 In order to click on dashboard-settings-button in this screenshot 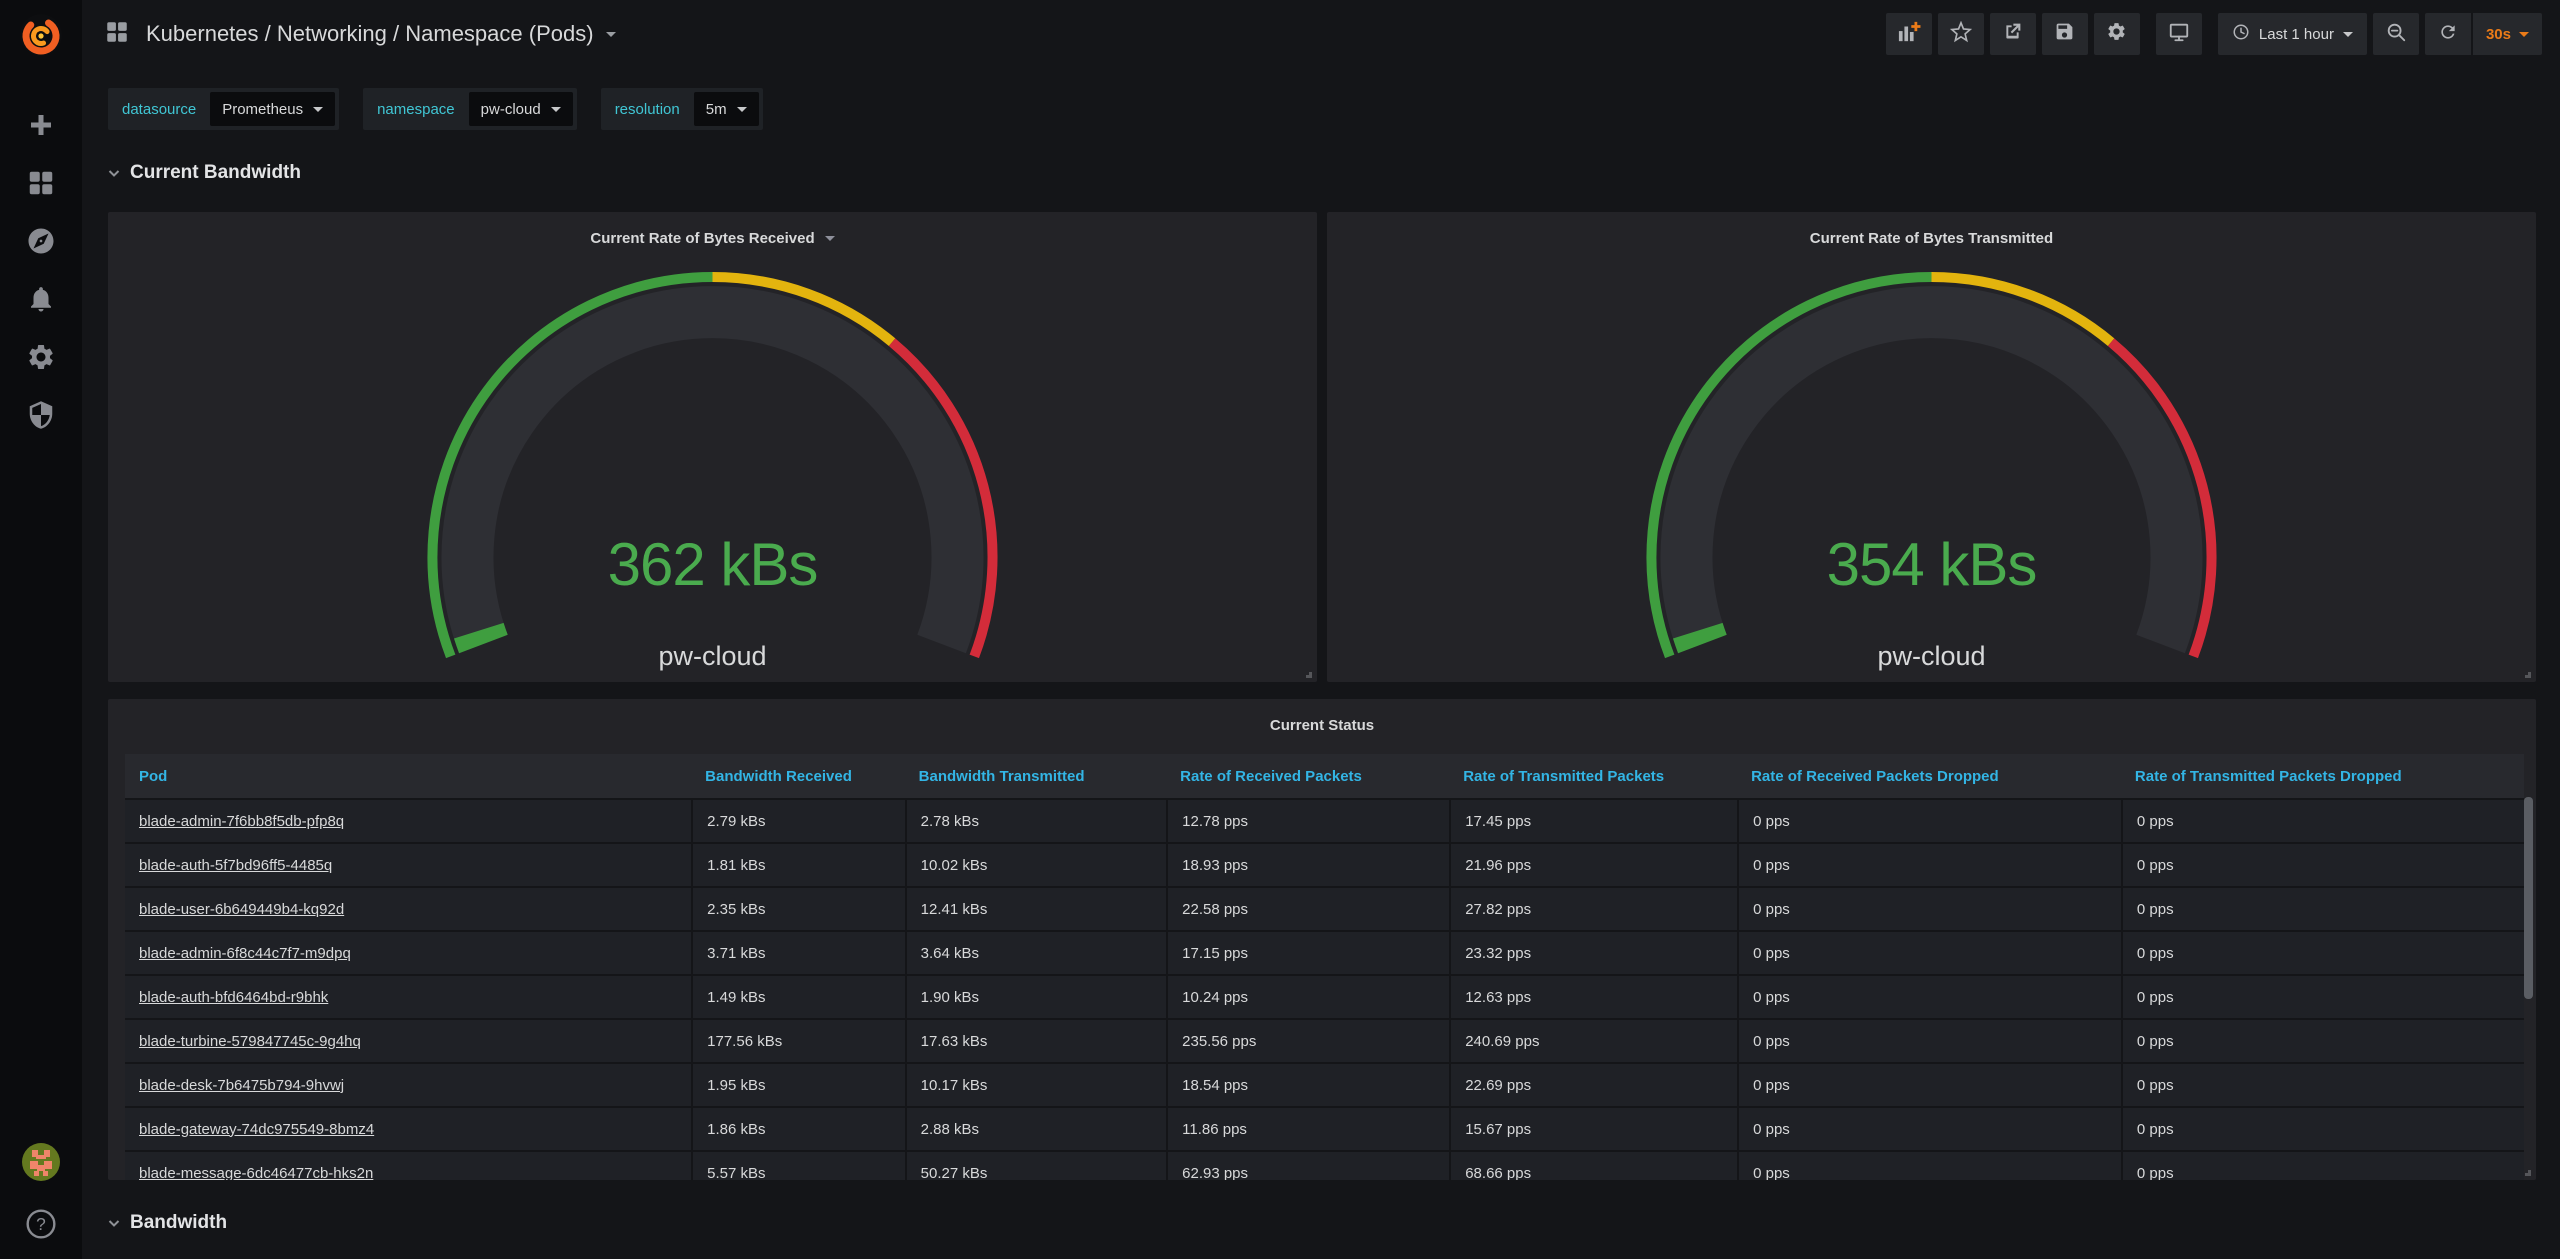, I will do `click(2116, 34)`.